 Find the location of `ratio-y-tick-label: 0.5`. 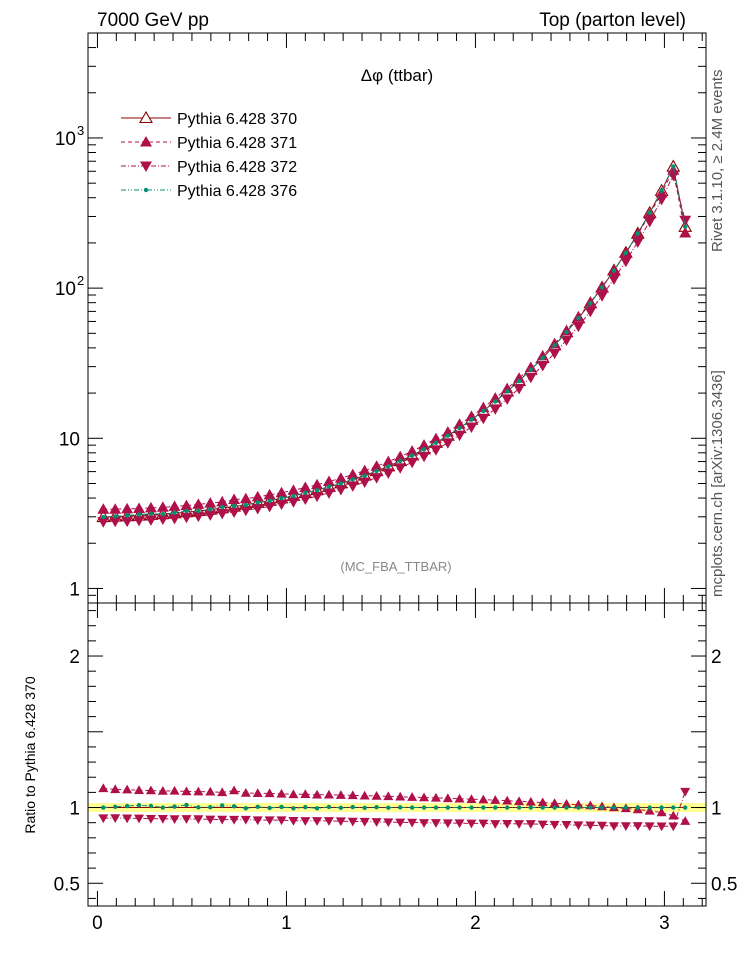

ratio-y-tick-label: 0.5 is located at coordinates (67, 884).